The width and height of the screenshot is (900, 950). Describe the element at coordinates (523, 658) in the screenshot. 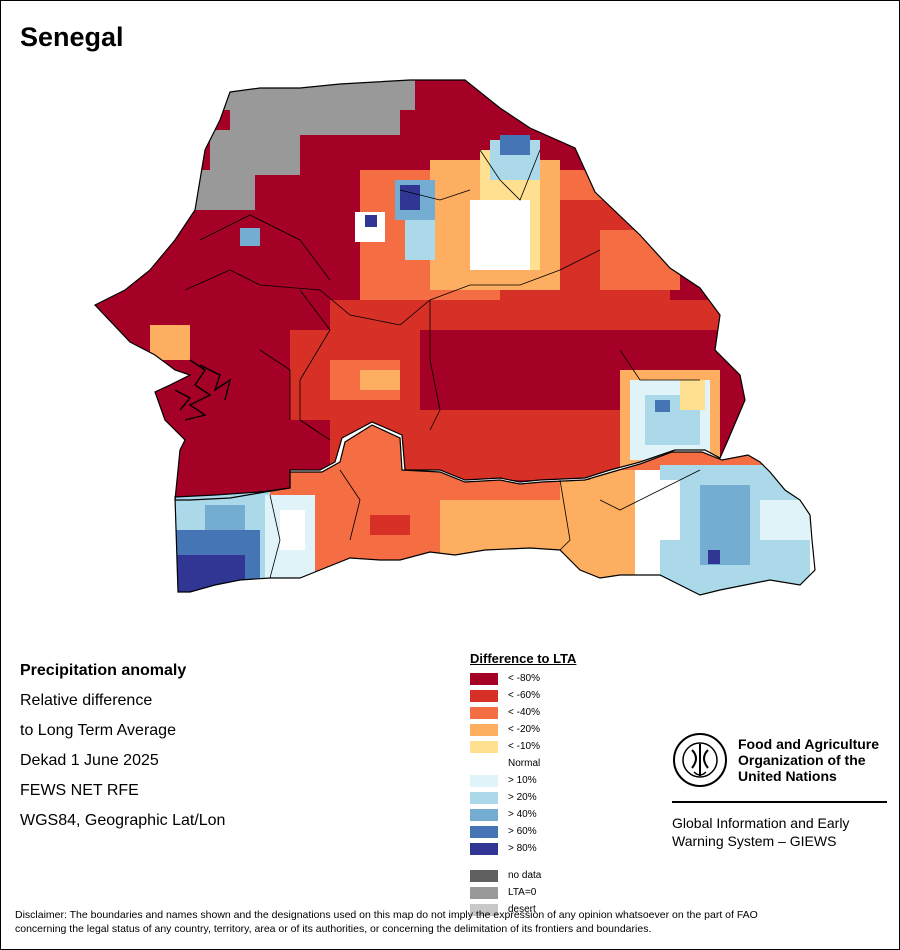

I see `legend-title: Difference to LTA` at that location.